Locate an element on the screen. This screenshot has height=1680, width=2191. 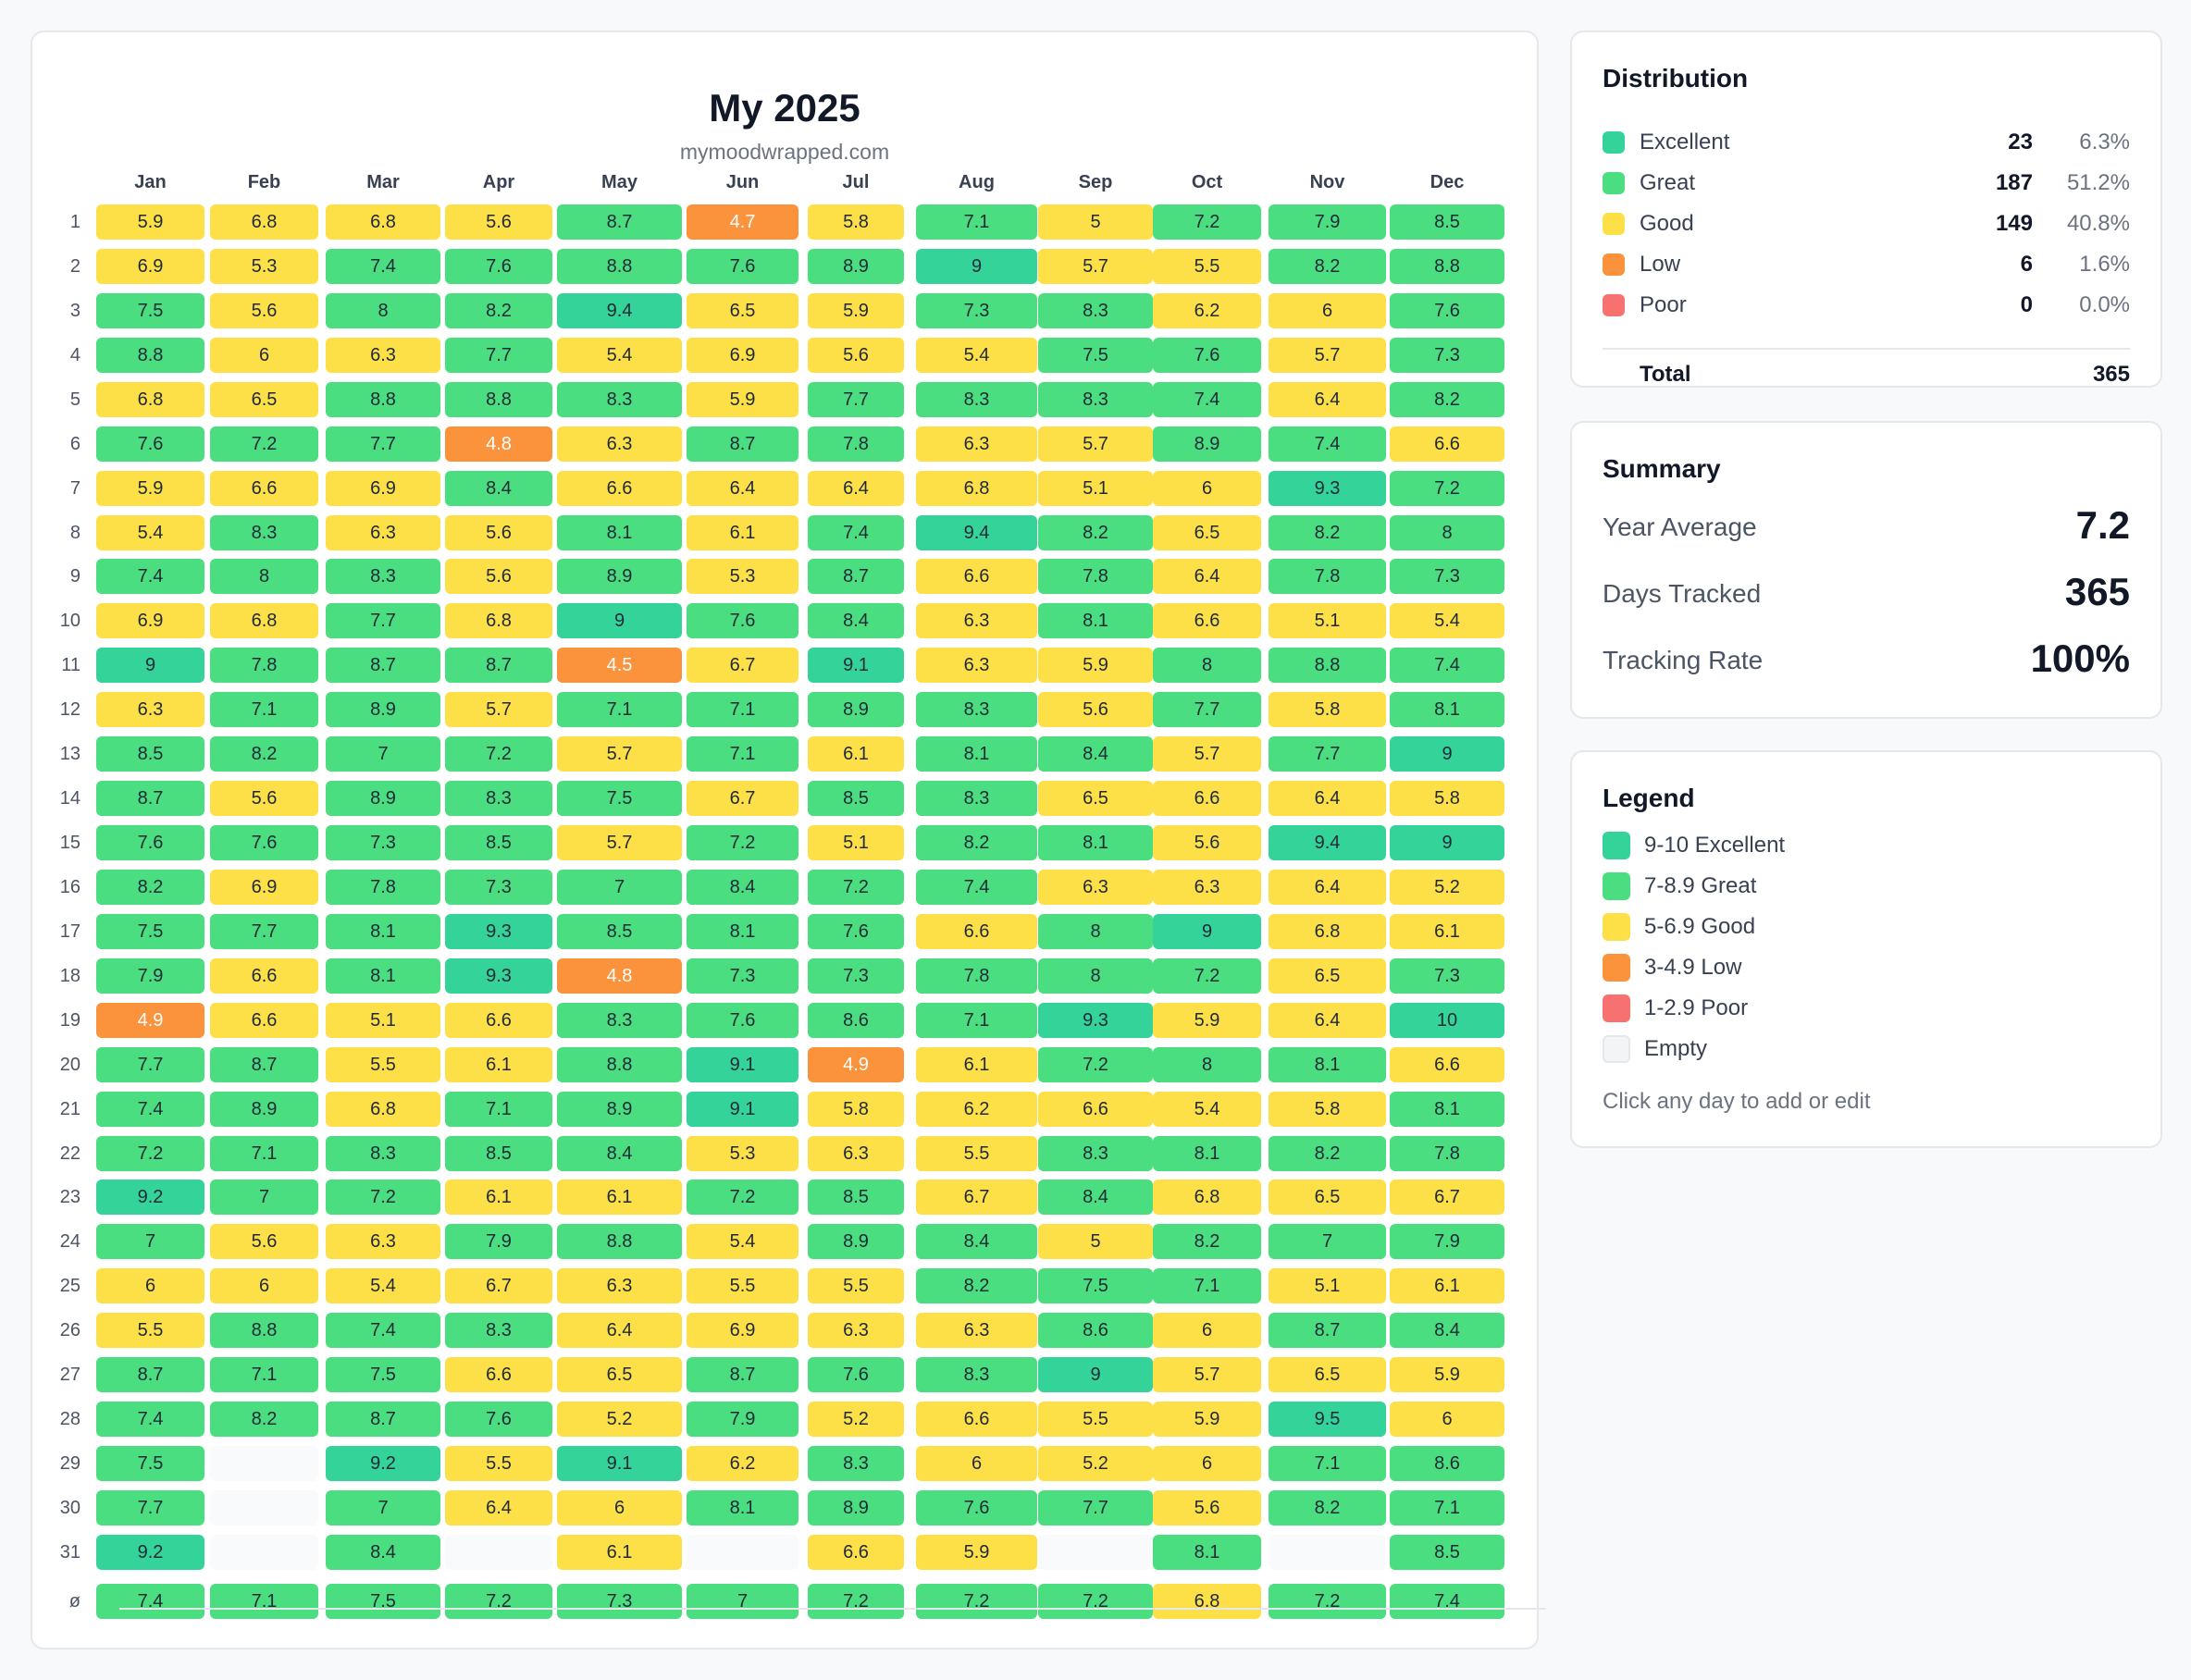
day-cell: 6.9 is located at coordinates (383, 488).